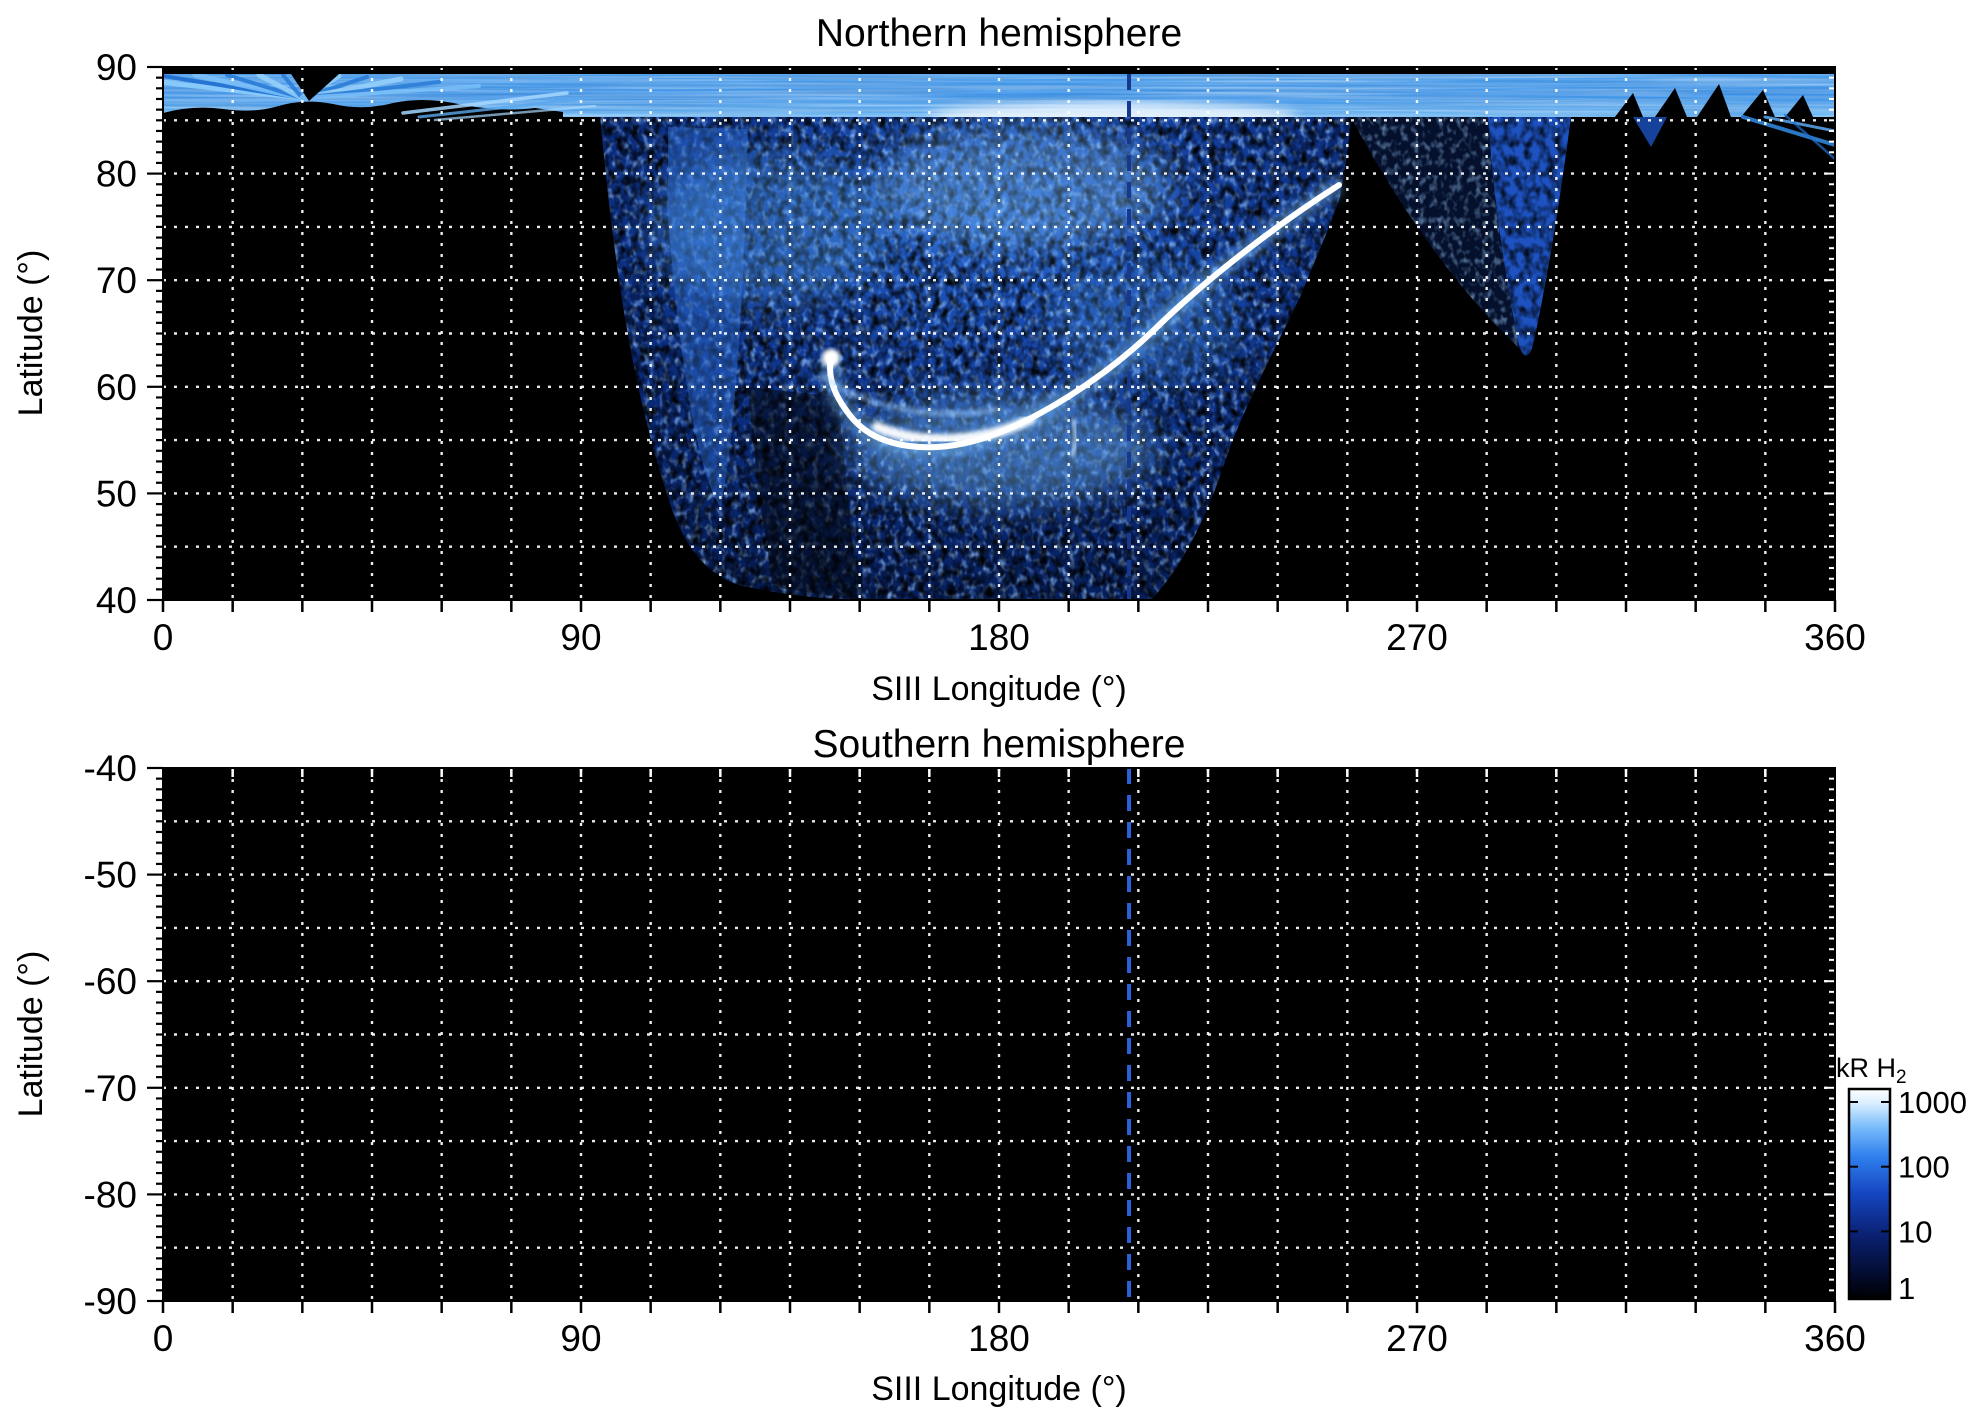 Image resolution: width=1983 pixels, height=1423 pixels. What do you see at coordinates (1650, 132) in the screenshot?
I see `small-emission-stub` at bounding box center [1650, 132].